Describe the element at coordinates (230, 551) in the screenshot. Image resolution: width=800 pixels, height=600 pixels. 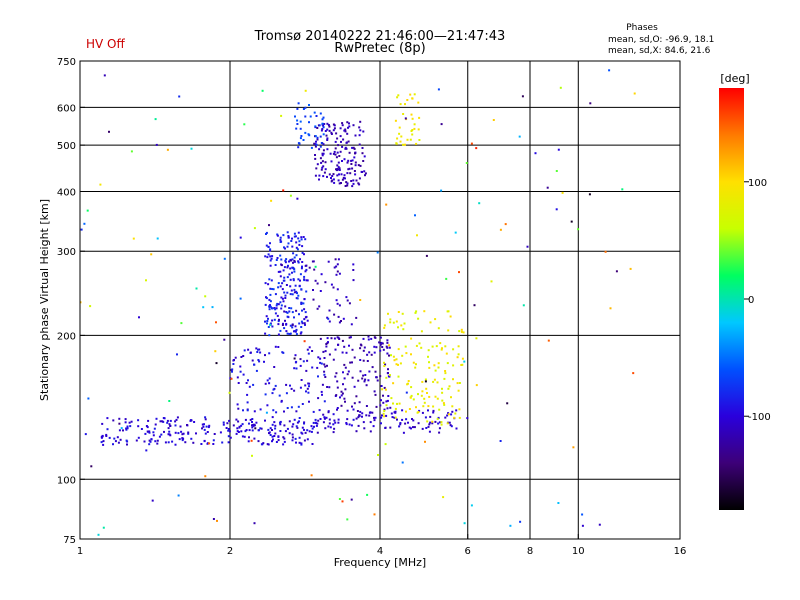
I see `x-tick-label: 2` at that location.